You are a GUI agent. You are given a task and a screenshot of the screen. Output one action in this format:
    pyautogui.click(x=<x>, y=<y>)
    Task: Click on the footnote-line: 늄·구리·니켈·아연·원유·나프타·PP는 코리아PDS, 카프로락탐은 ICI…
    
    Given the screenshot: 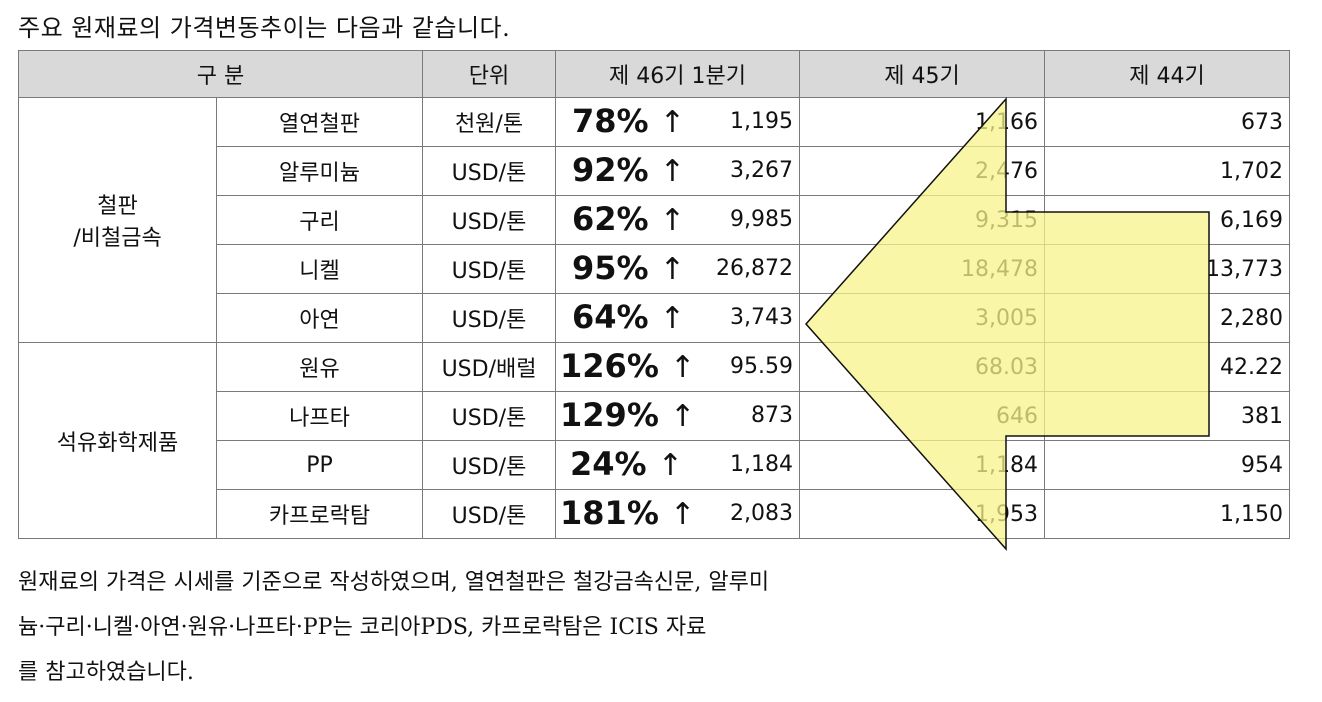 What is the action you would take?
    pyautogui.click(x=362, y=627)
    